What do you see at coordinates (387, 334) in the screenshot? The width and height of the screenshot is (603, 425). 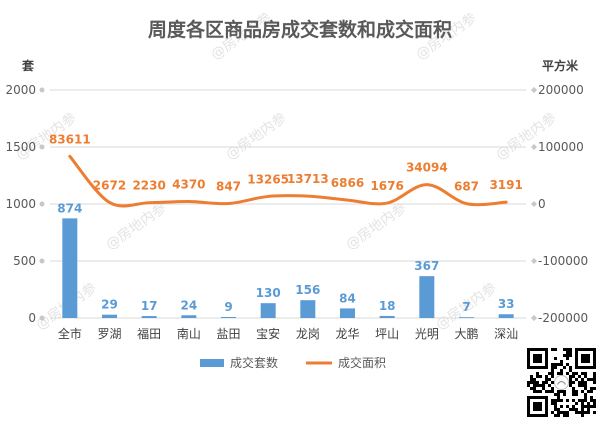 I see `x-tick-label: 坪山` at bounding box center [387, 334].